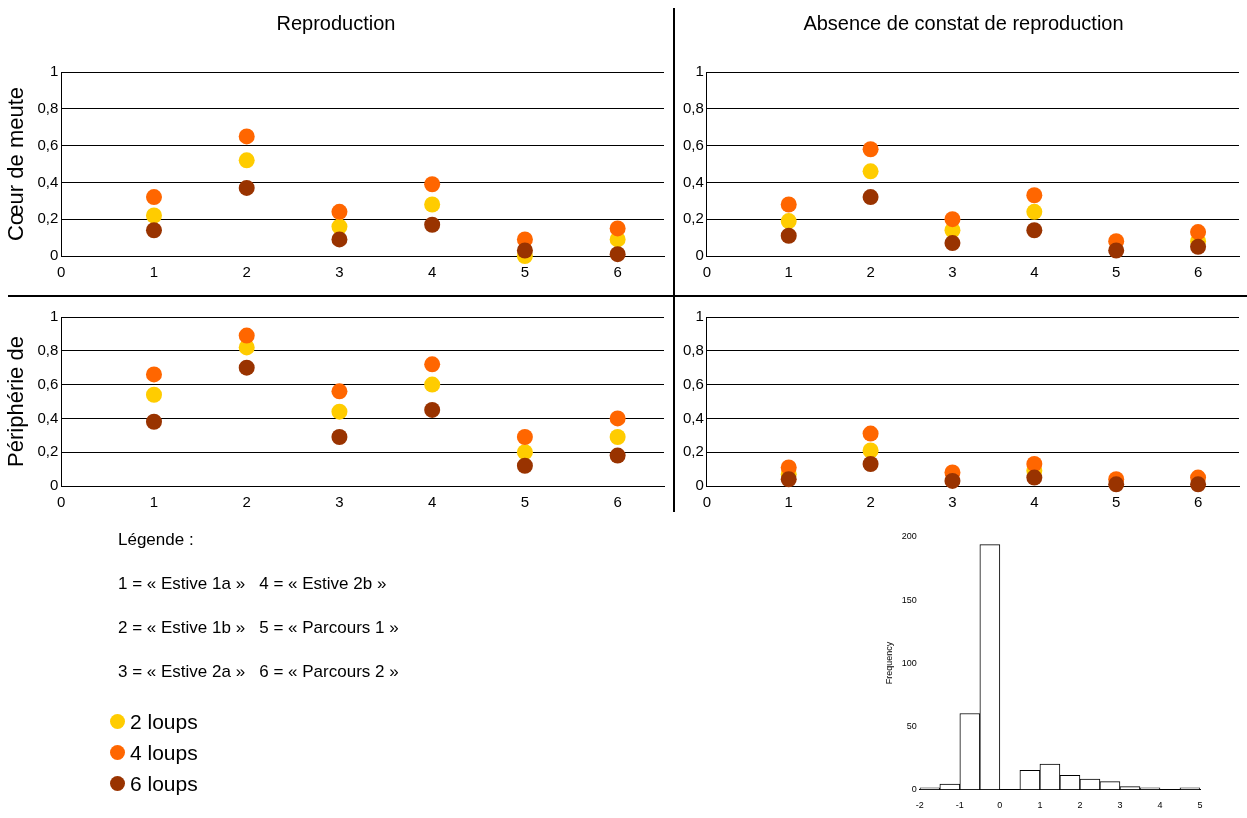  I want to click on y-tick-label: 50, so click(911, 725).